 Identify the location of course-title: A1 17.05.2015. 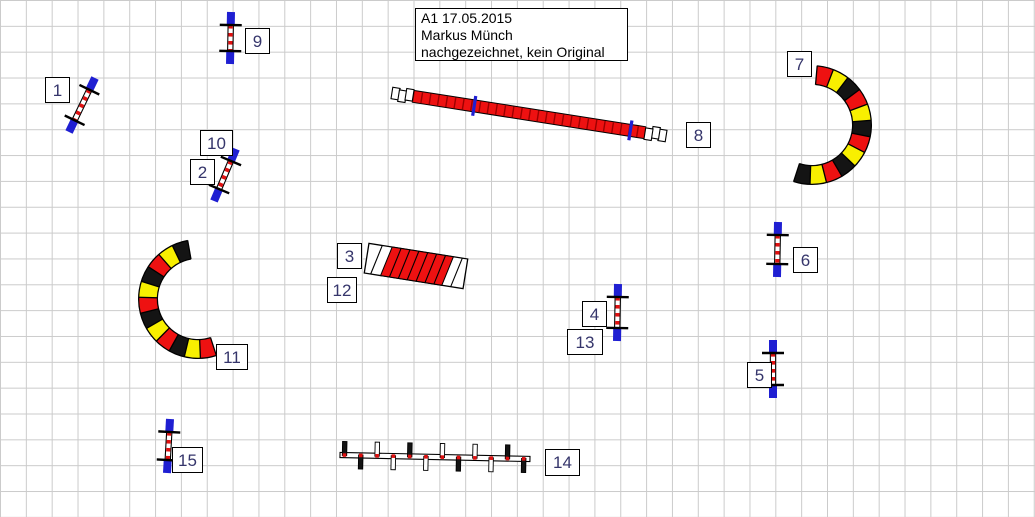
(467, 18).